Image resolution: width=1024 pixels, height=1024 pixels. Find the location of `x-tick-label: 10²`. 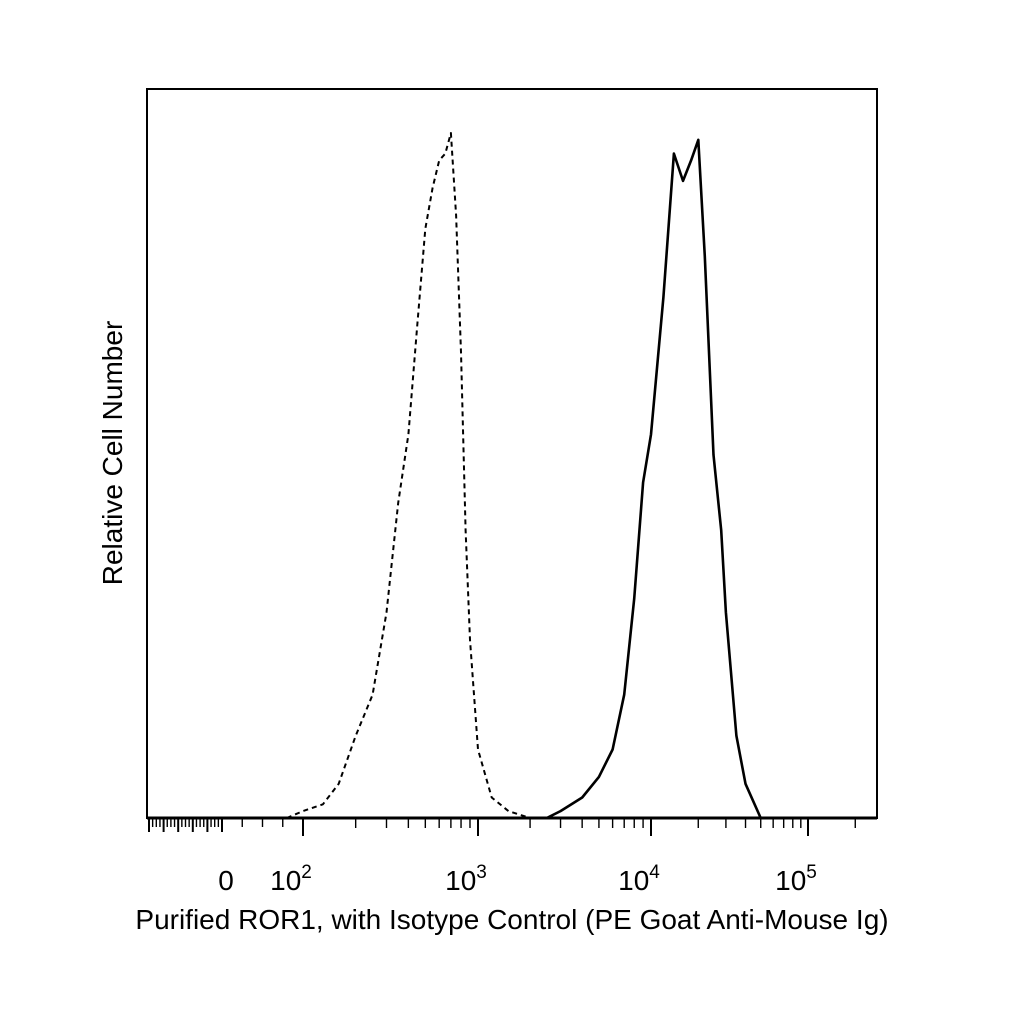

x-tick-label: 10² is located at coordinates (291, 879).